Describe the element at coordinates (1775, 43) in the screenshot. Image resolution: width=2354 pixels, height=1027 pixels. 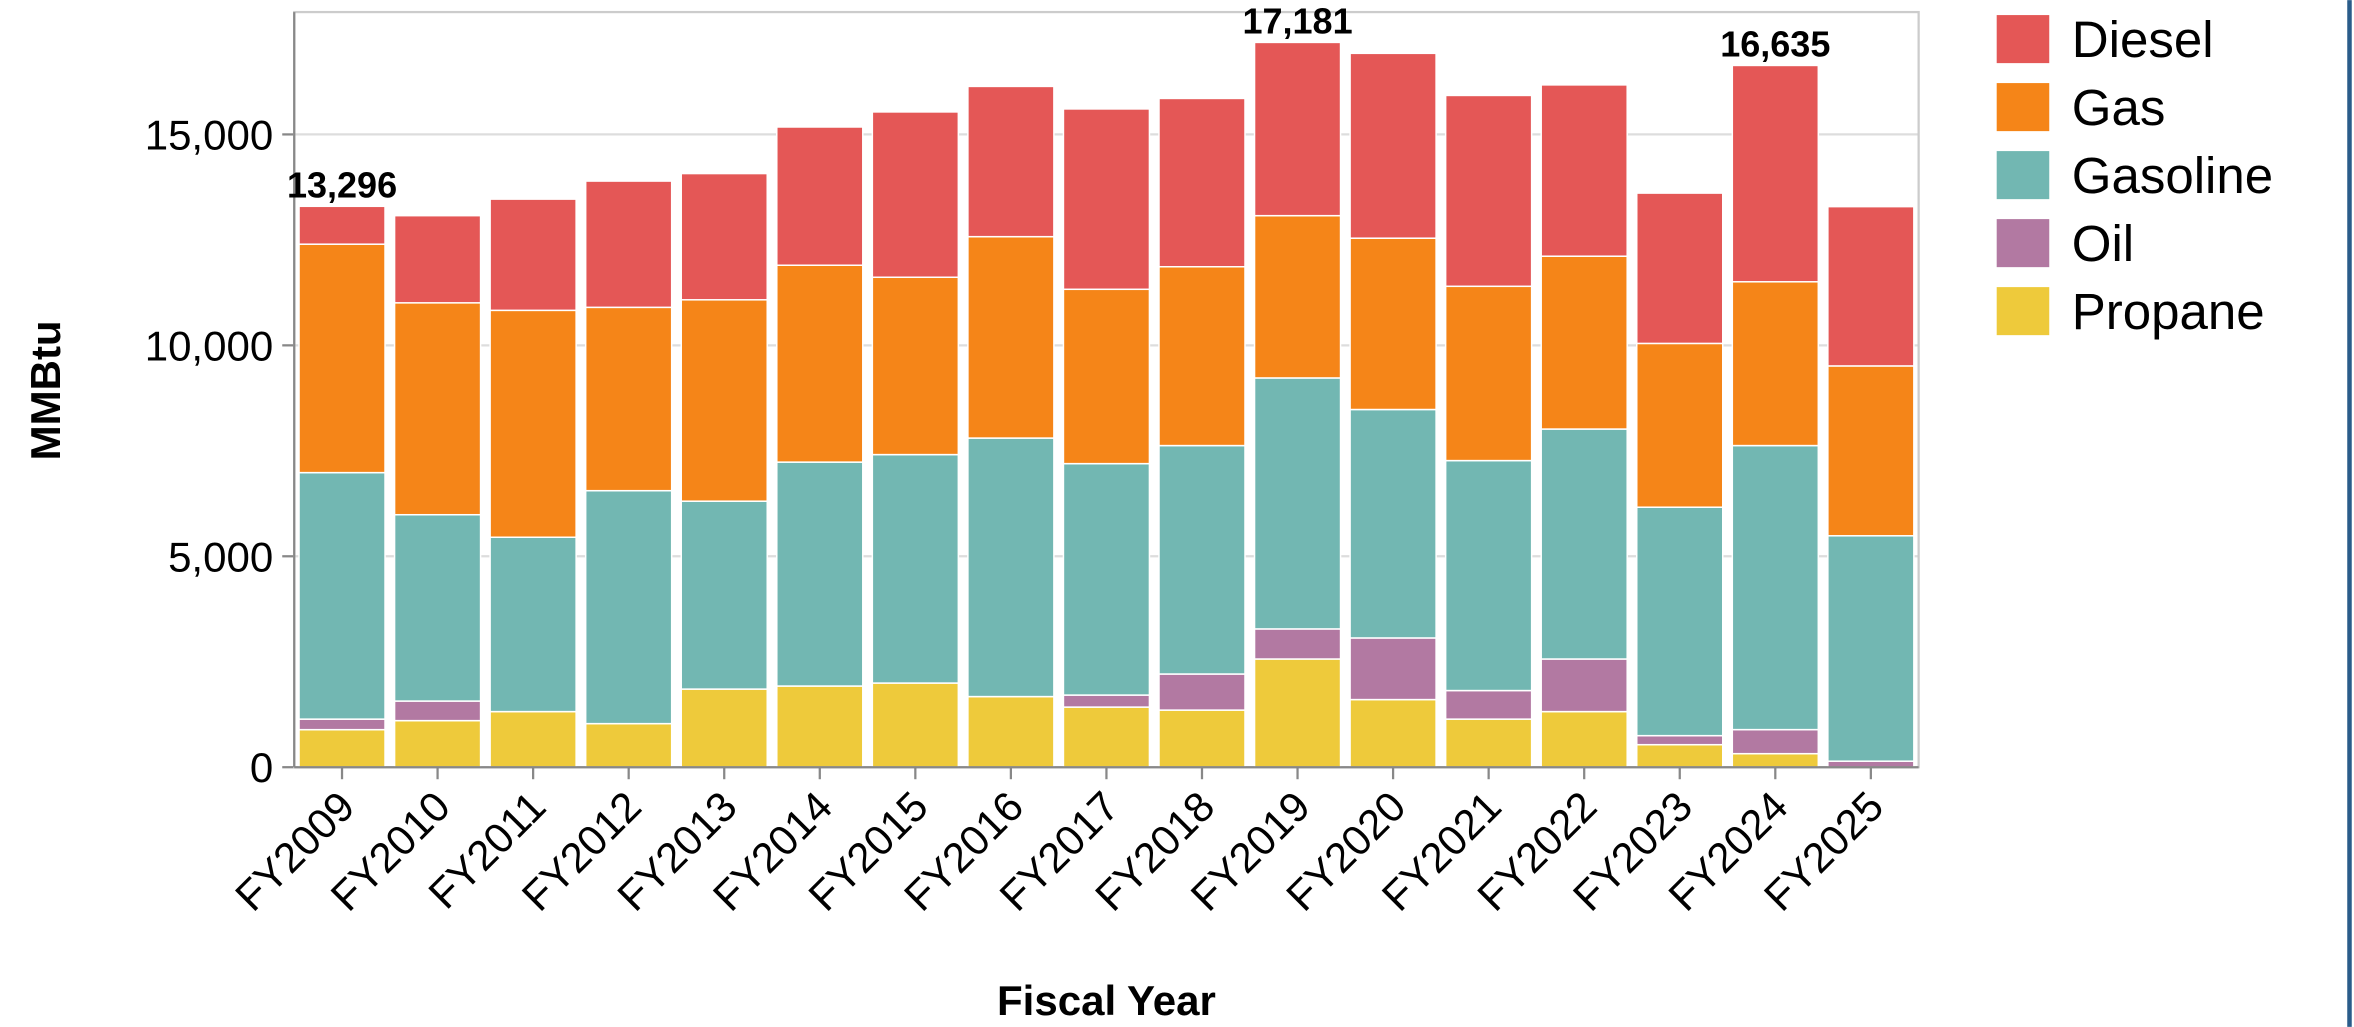
I see `total-label: 16,635` at that location.